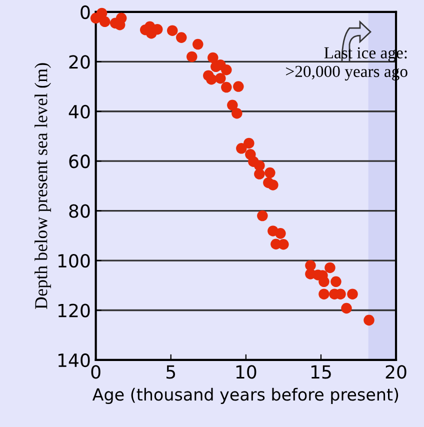 The height and width of the screenshot is (427, 424). I want to click on x-tick-label: 5, so click(171, 372).